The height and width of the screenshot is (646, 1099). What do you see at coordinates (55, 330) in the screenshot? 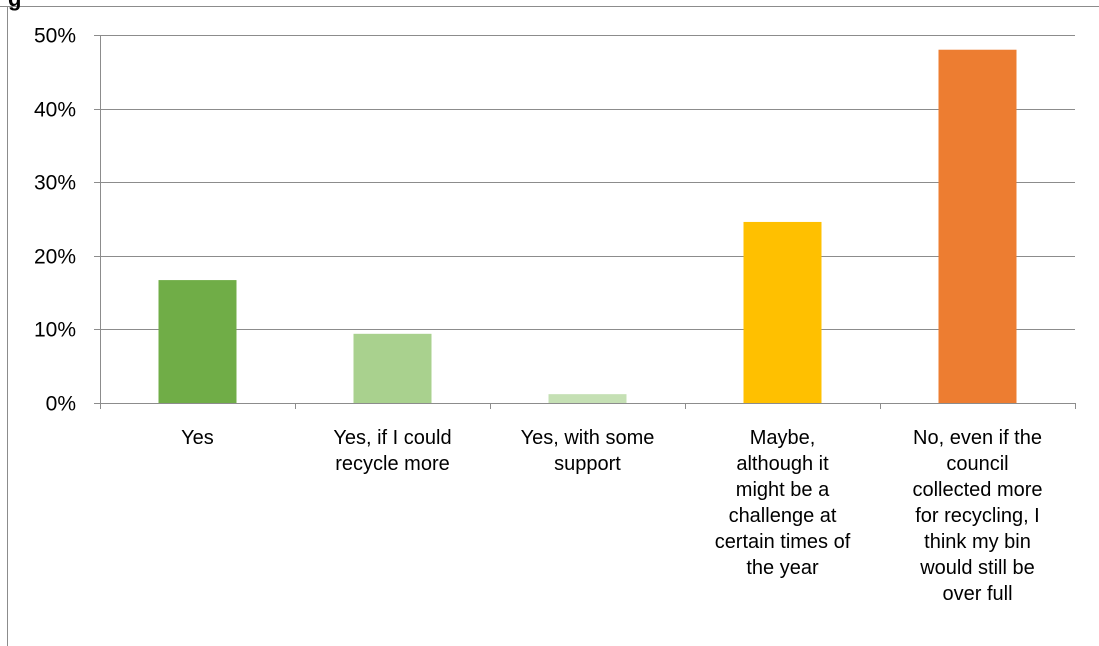
I see `y-tick-label: 10%` at bounding box center [55, 330].